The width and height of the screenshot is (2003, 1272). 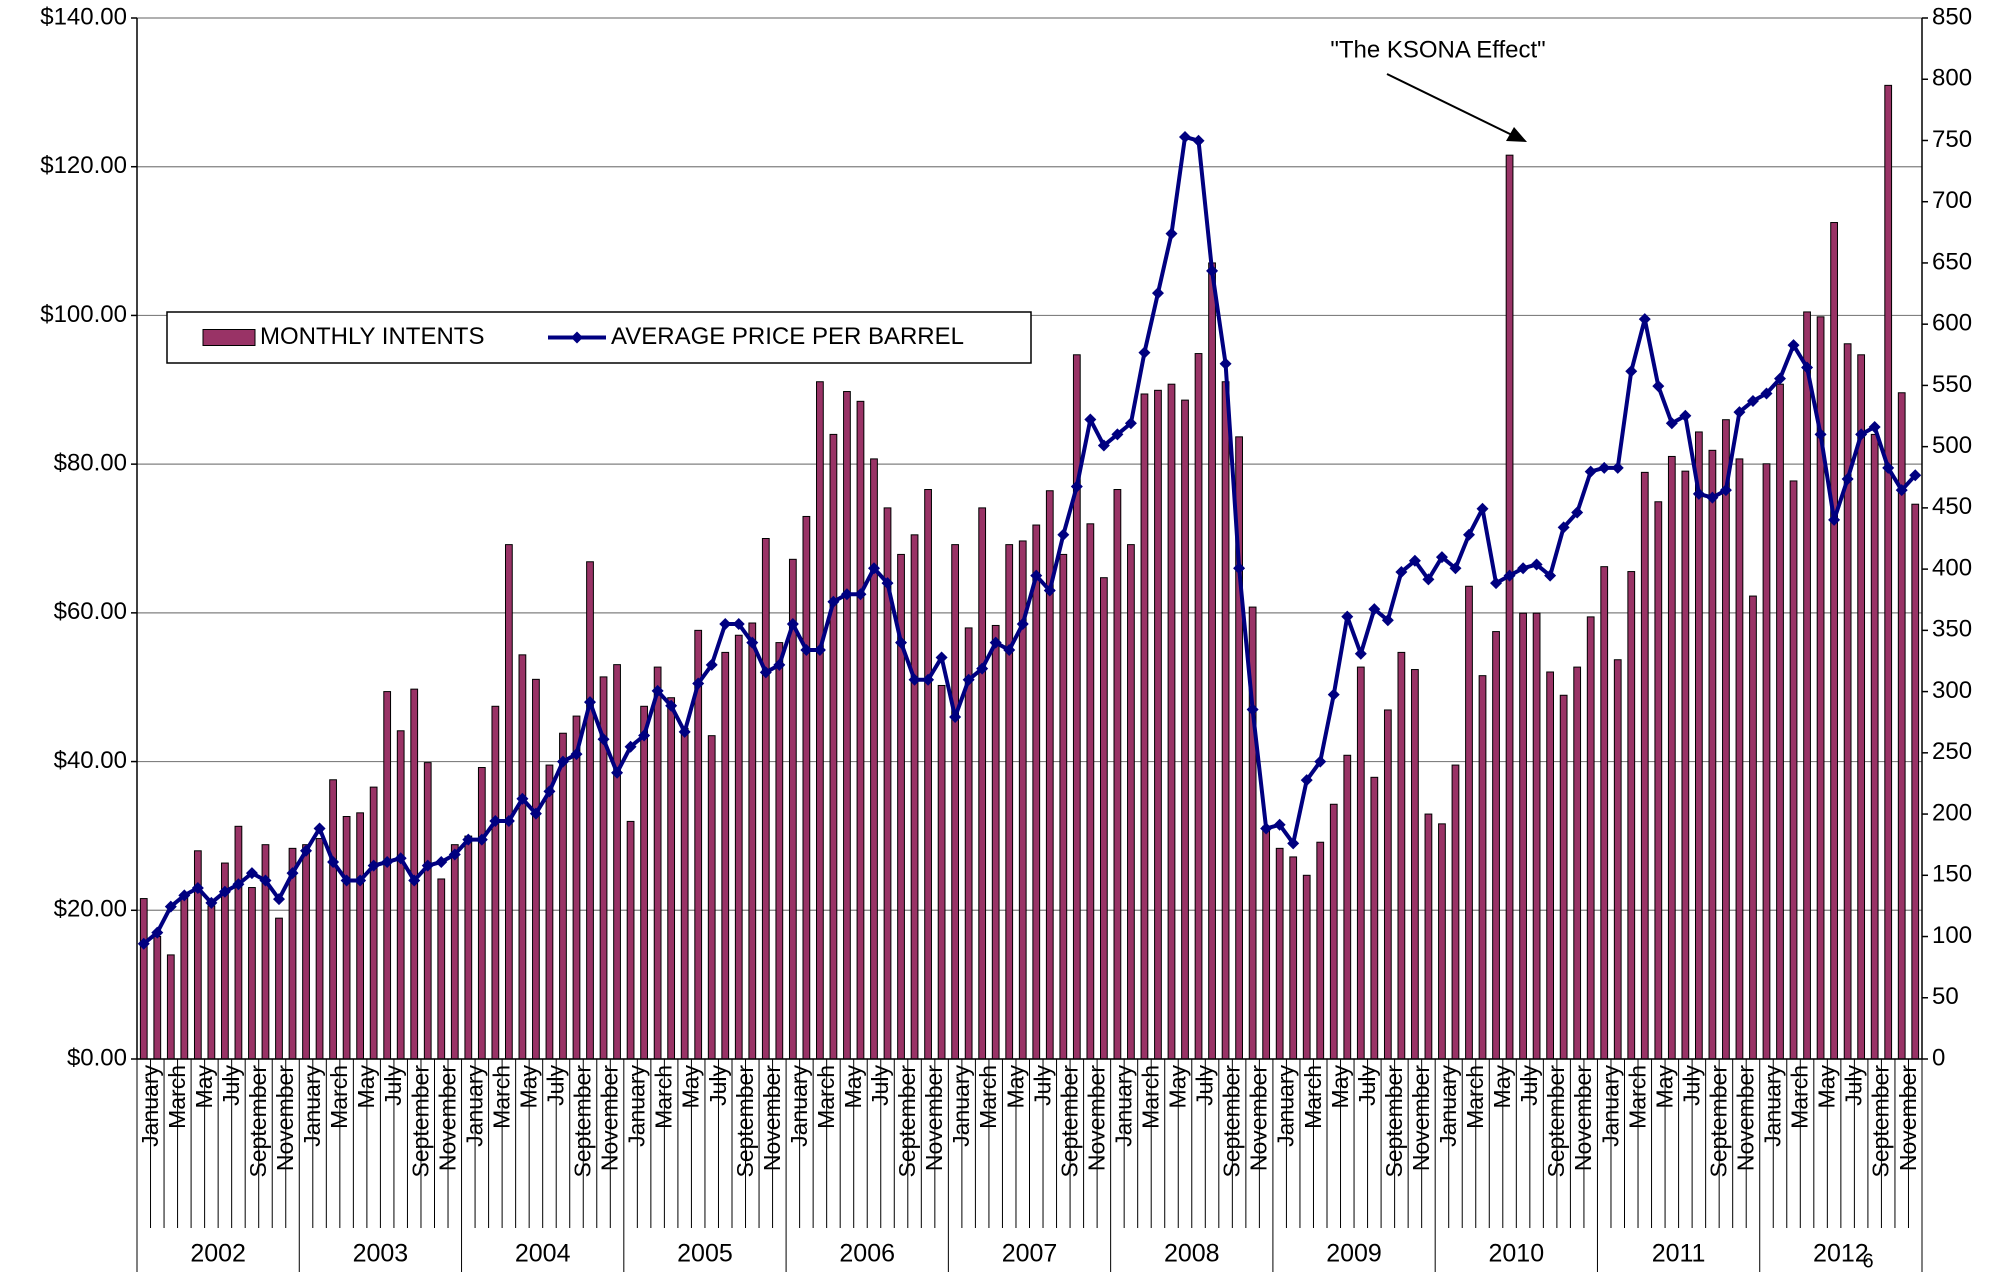 What do you see at coordinates (1030, 1254) in the screenshot?
I see `year-label: 2007` at bounding box center [1030, 1254].